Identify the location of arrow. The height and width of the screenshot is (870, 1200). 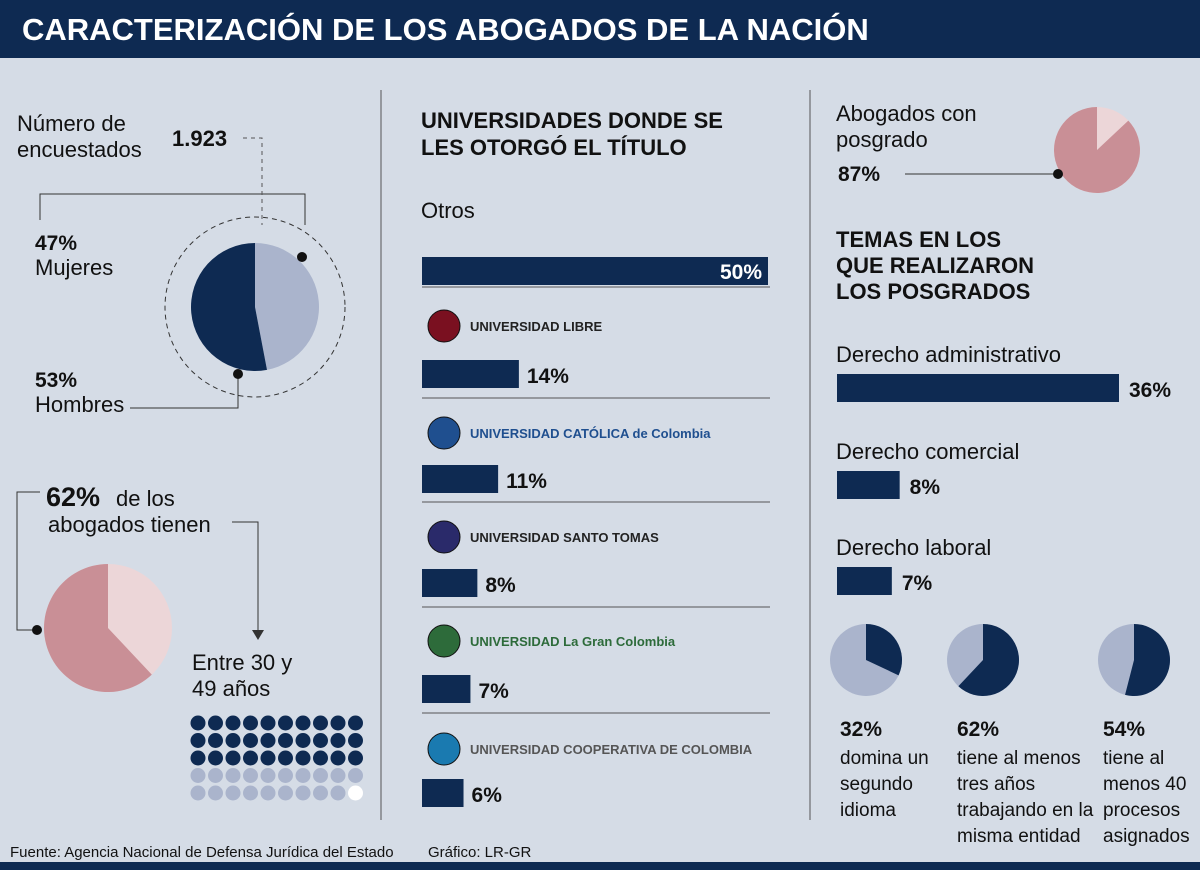
(258, 635).